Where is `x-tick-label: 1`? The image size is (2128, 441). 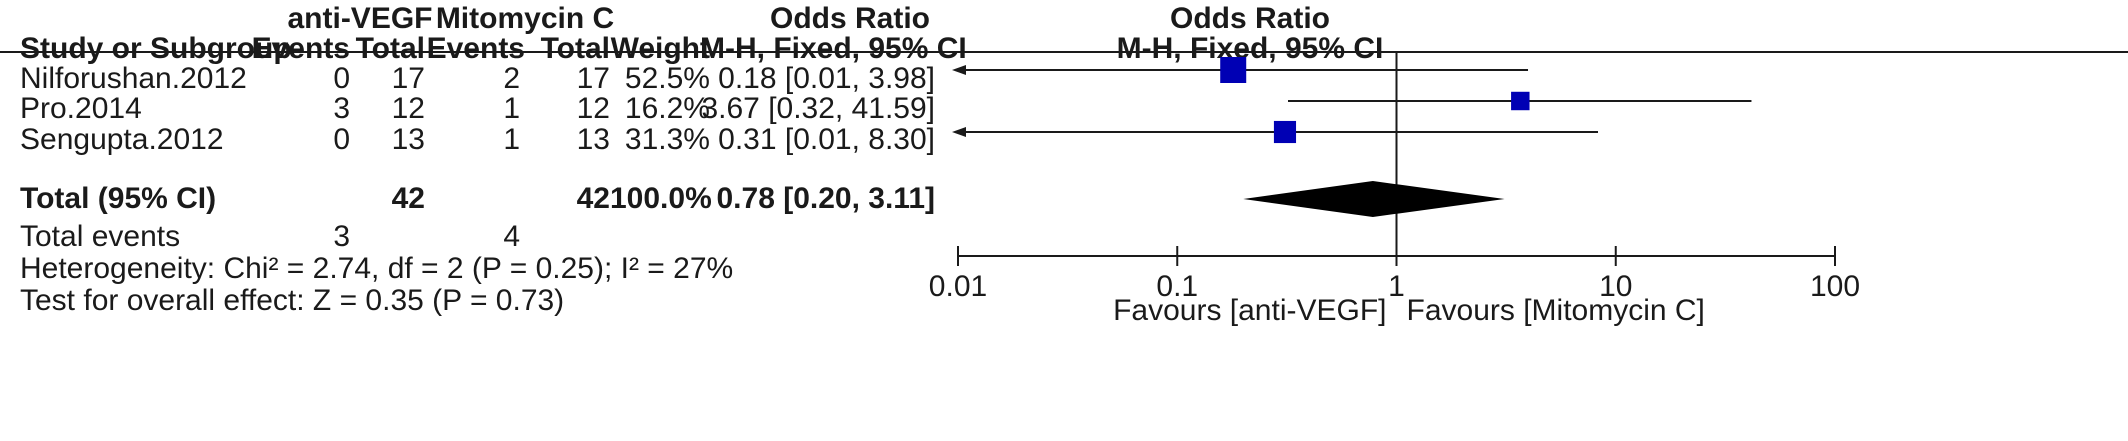
x-tick-label: 1 is located at coordinates (1396, 286).